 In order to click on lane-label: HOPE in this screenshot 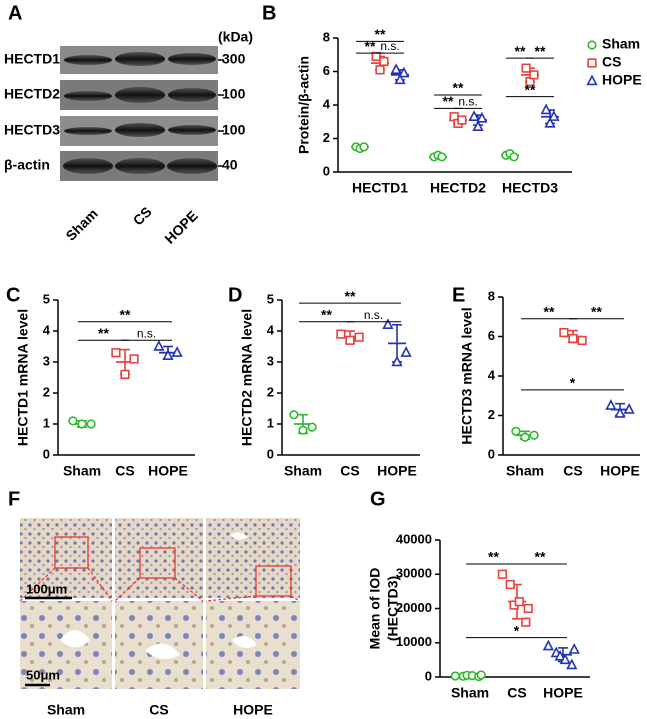, I will do `click(180, 226)`.